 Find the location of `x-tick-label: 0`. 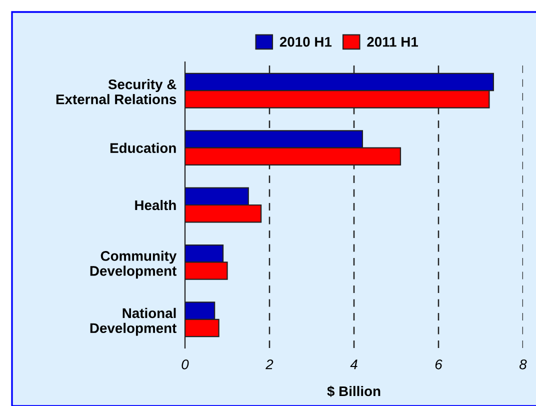

x-tick-label: 0 is located at coordinates (185, 364).